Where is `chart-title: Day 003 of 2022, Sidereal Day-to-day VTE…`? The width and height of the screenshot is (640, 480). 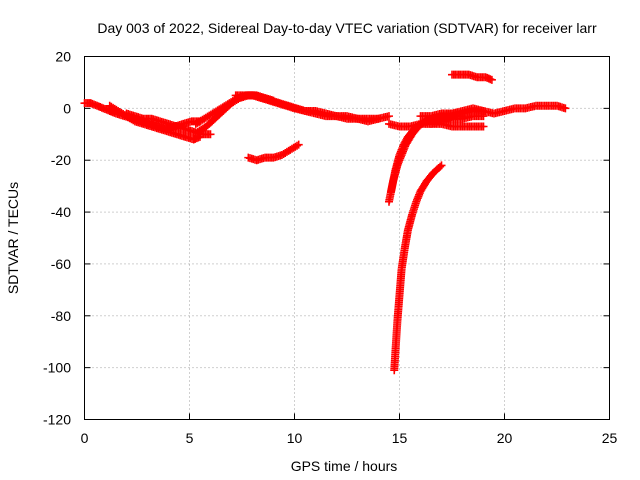 chart-title: Day 003 of 2022, Sidereal Day-to-day VTE… is located at coordinates (347, 28).